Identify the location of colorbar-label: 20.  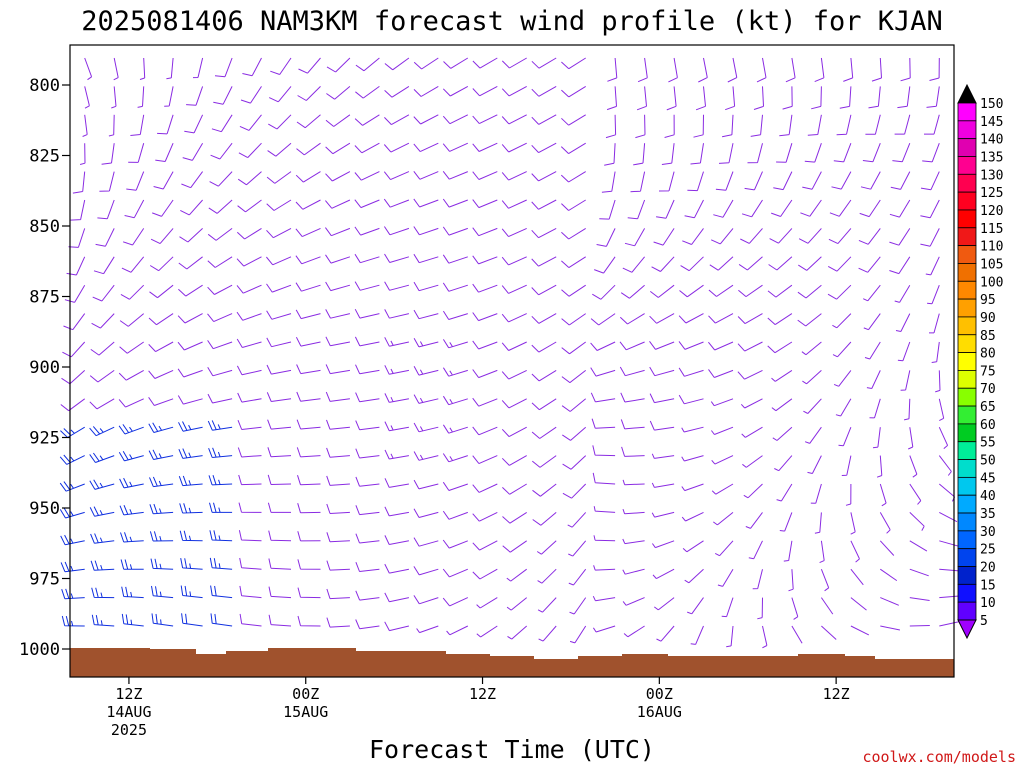
(988, 568).